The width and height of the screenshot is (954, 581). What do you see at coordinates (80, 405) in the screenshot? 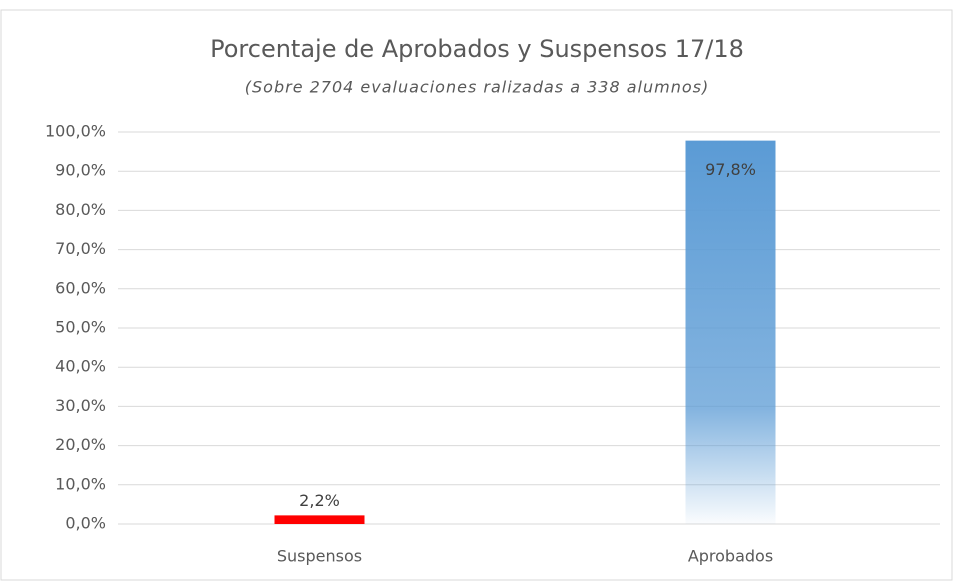
I see `y-tick-label: 30,0%` at bounding box center [80, 405].